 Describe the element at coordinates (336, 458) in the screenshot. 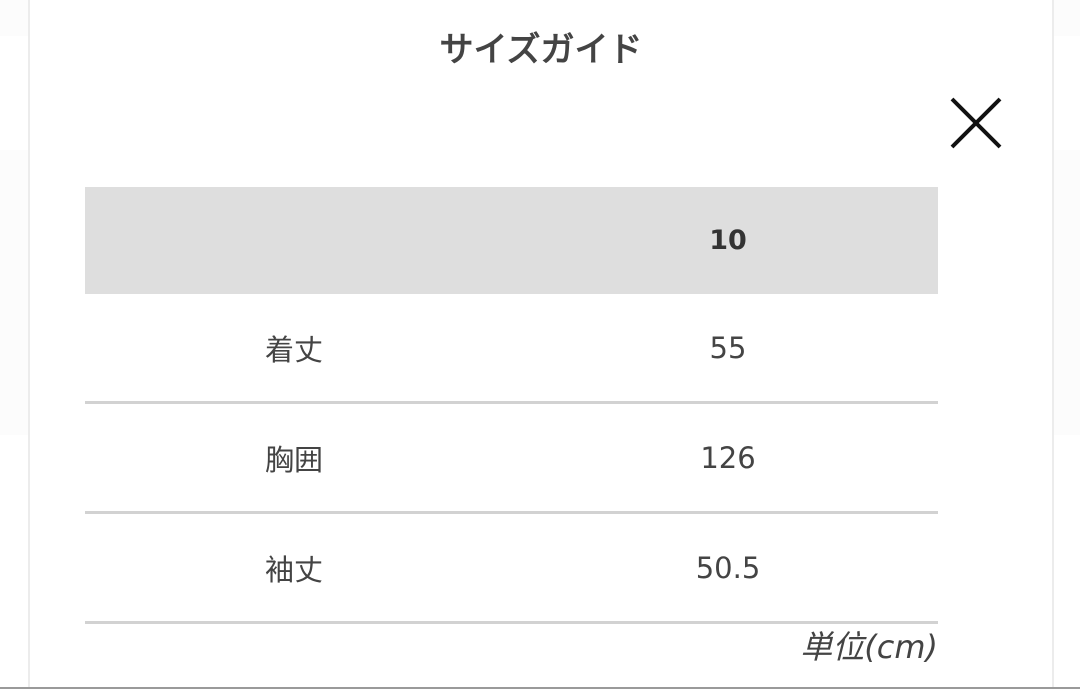

I see `row-label: 胸囲` at that location.